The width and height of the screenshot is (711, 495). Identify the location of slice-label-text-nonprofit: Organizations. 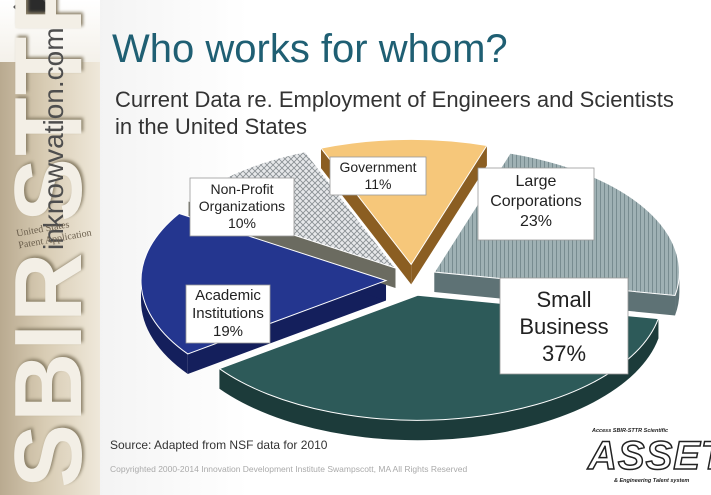
(242, 206).